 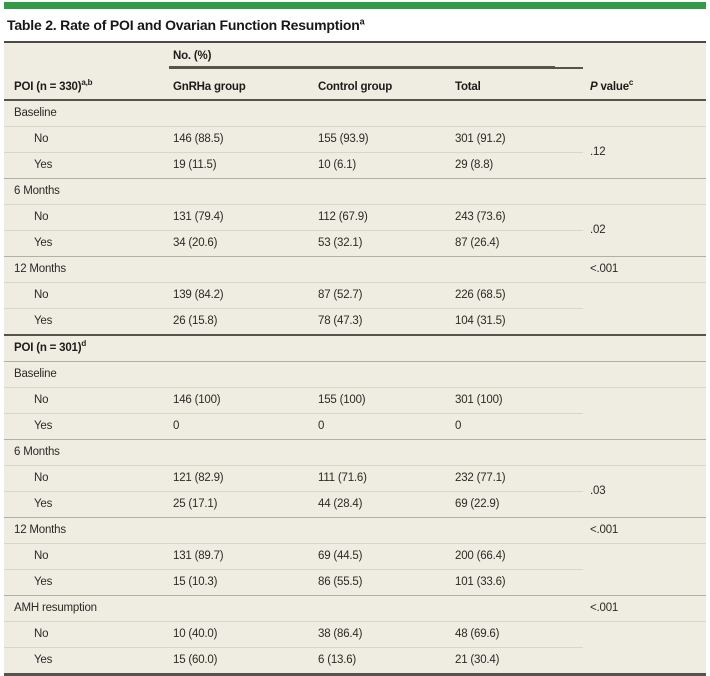 I want to click on value-cell: 226 (68.5), so click(x=517, y=295).